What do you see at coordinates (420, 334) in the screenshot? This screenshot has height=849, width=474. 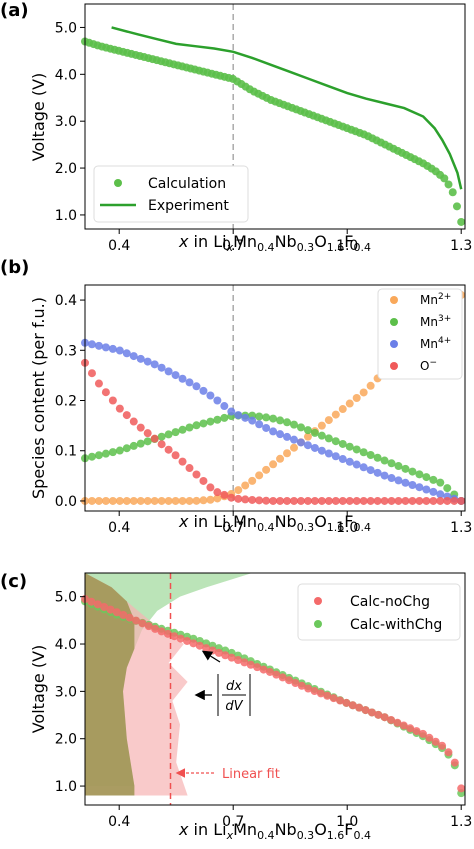 I see `panel-b-legend: Mn2+ Mn3+ Mn4+ O−` at bounding box center [420, 334].